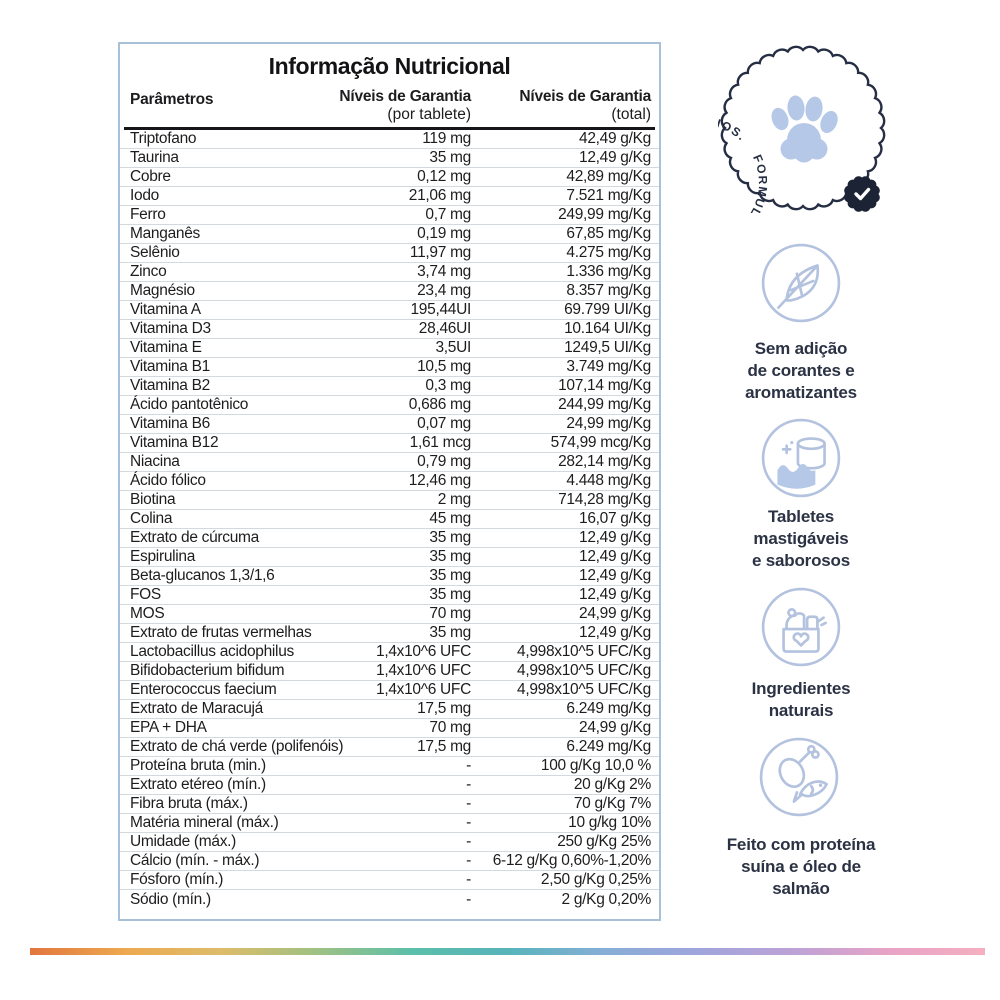  What do you see at coordinates (799, 777) in the screenshot?
I see `meat-fish-icon` at bounding box center [799, 777].